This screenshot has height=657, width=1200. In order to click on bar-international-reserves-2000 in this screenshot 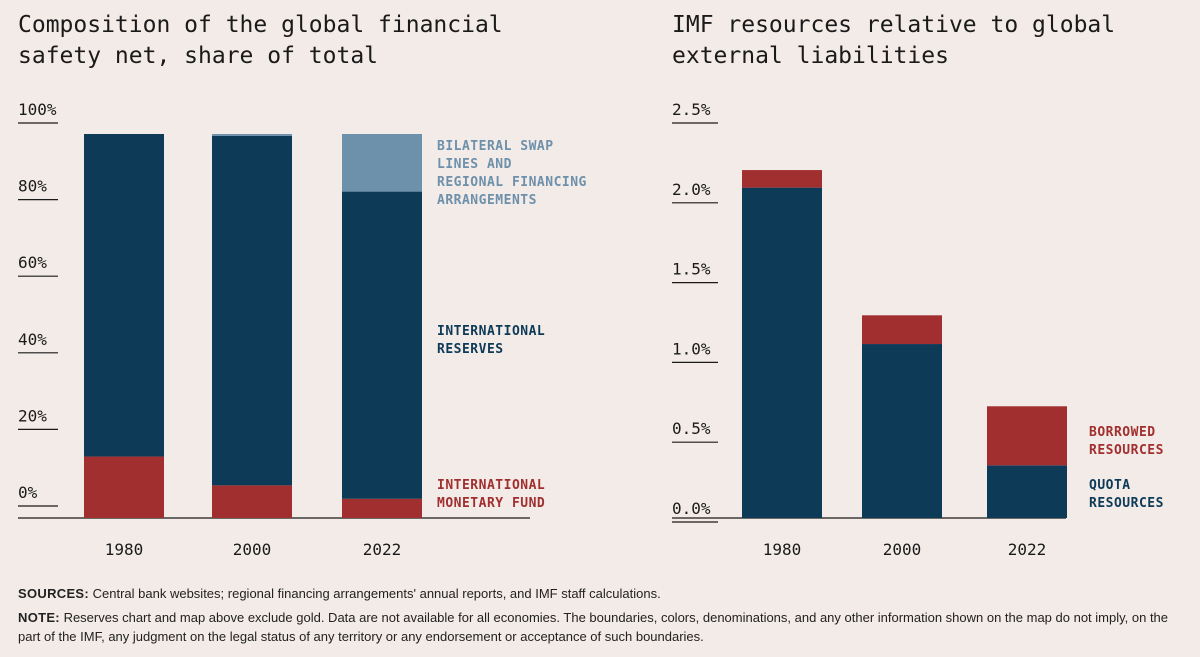, I will do `click(252, 310)`.